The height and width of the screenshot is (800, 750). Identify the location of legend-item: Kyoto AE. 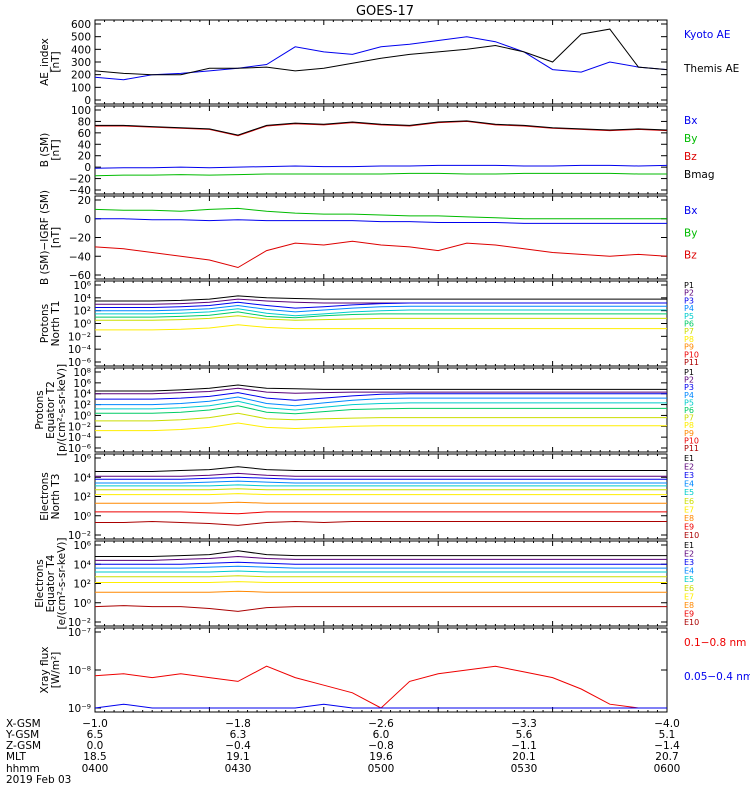
(707, 35).